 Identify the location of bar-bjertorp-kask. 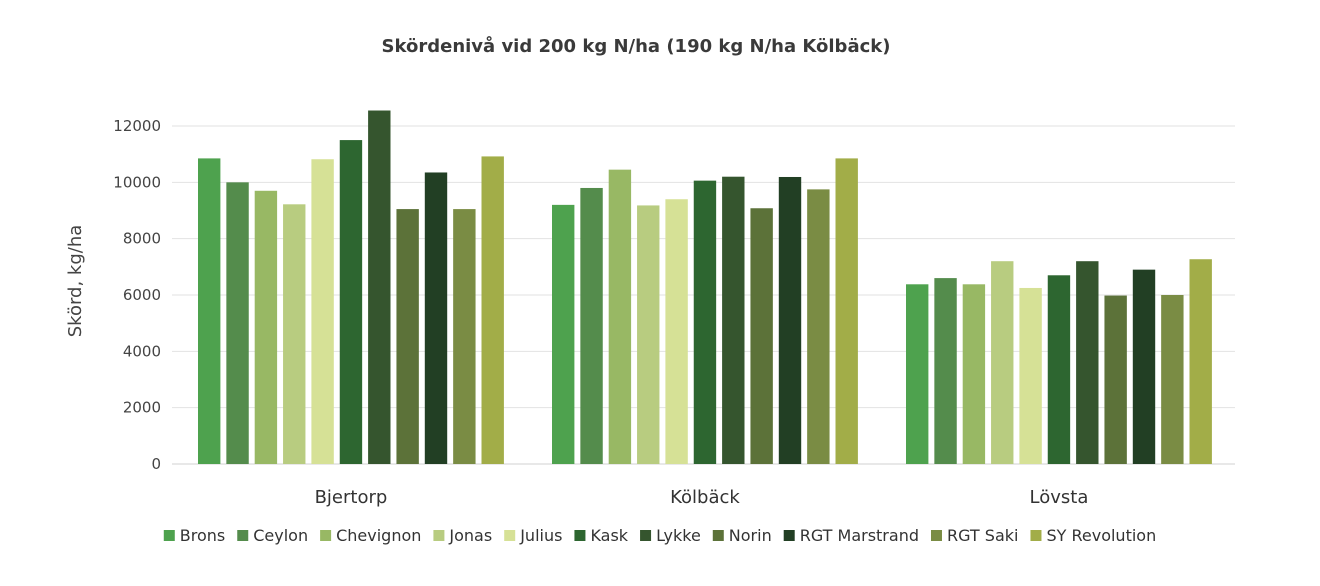
(351, 302).